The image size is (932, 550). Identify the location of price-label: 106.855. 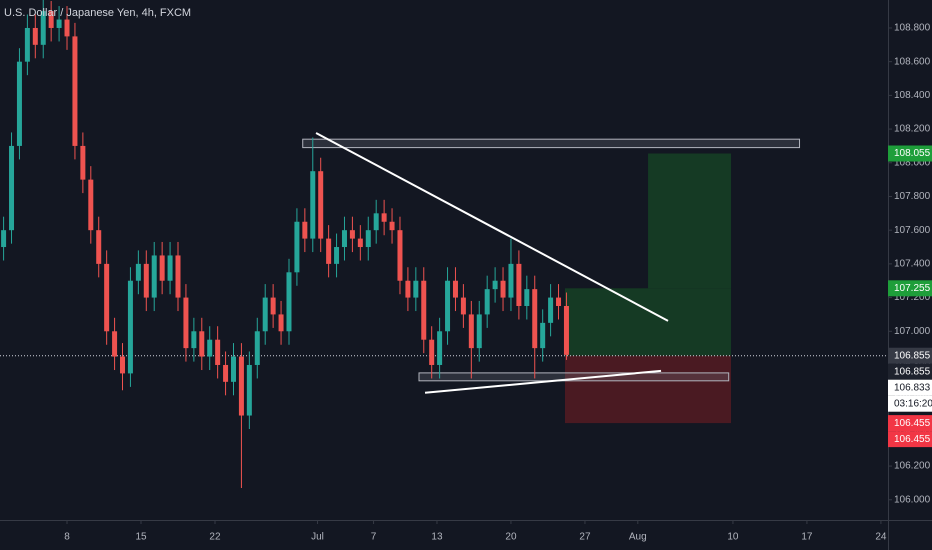
(912, 355).